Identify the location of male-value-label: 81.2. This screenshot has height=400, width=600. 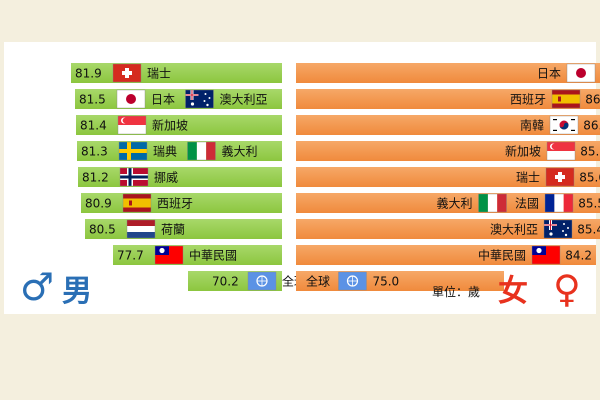
(95, 178).